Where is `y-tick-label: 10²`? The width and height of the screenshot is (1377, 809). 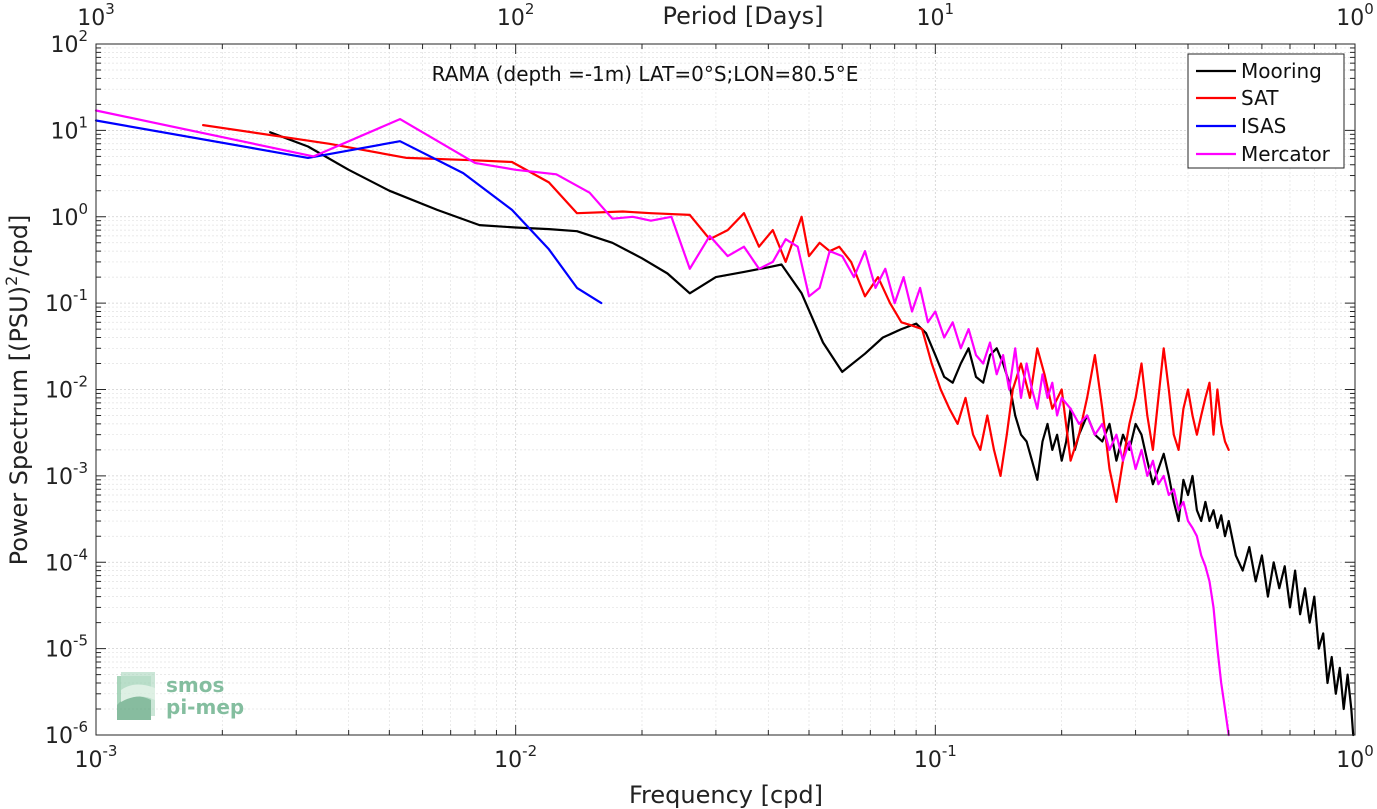 y-tick-label: 10² is located at coordinates (69, 42).